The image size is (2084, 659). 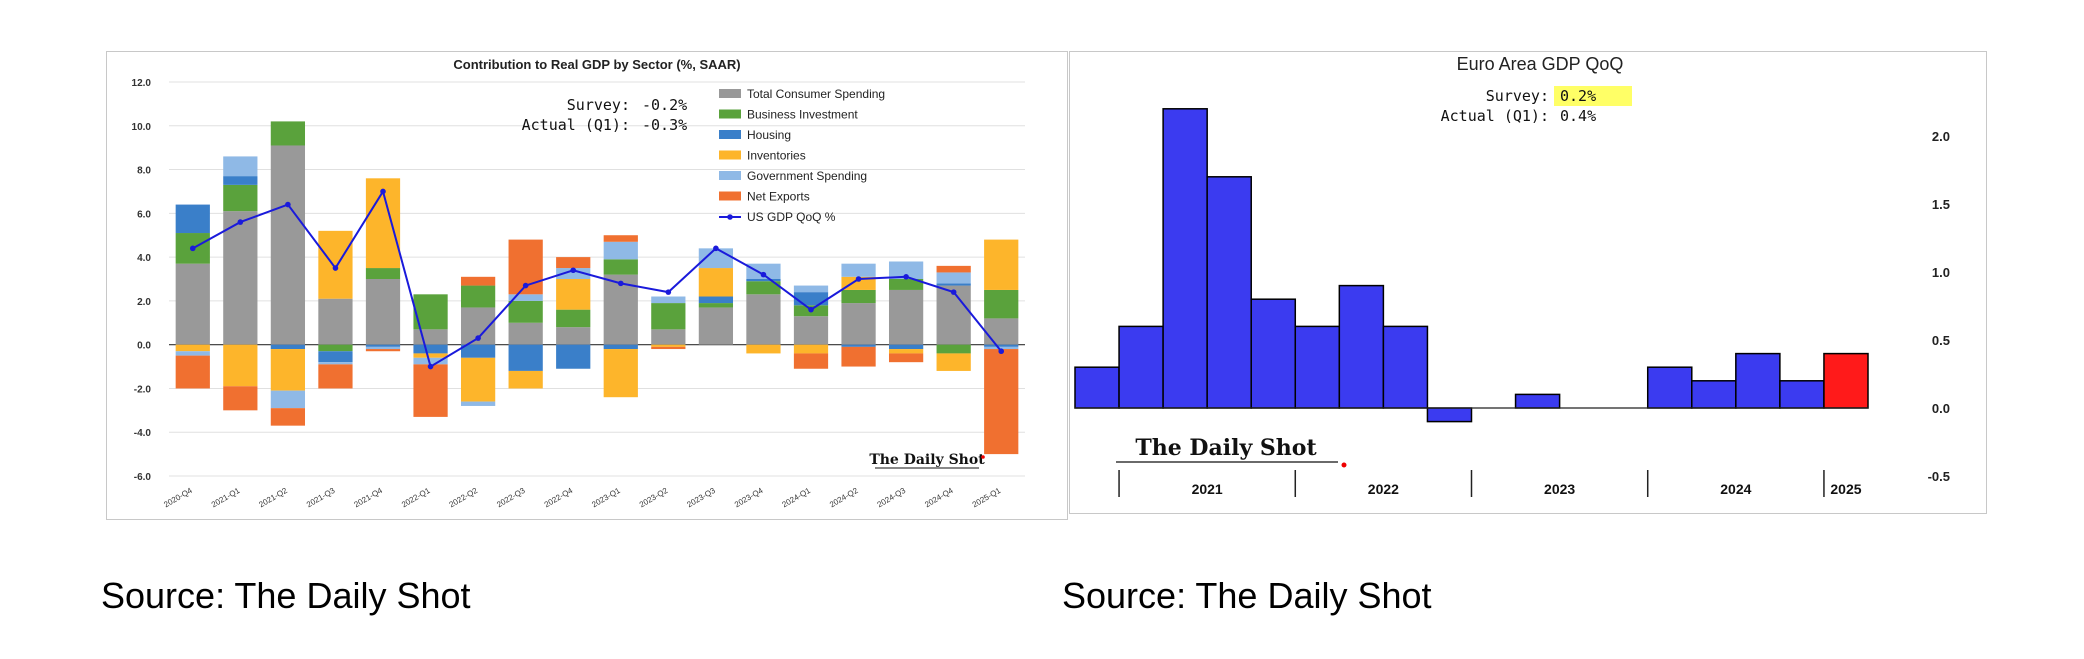 I want to click on chart1-legend-label: US GDP QoQ %, so click(x=791, y=217).